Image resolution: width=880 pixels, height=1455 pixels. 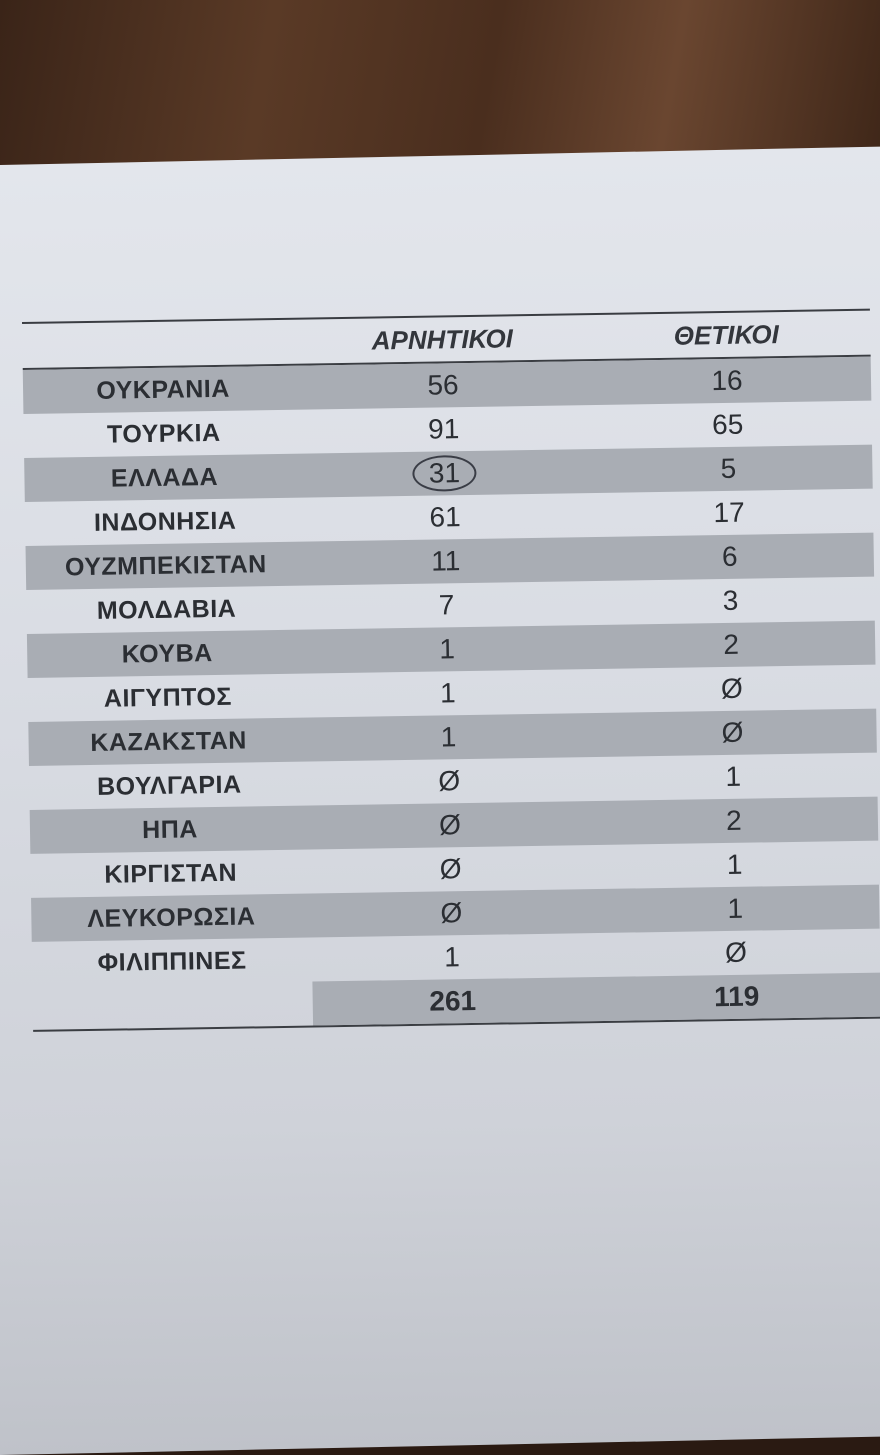 I want to click on country-name: ΜΟΛΔΑΒΙΑ, so click(x=166, y=609).